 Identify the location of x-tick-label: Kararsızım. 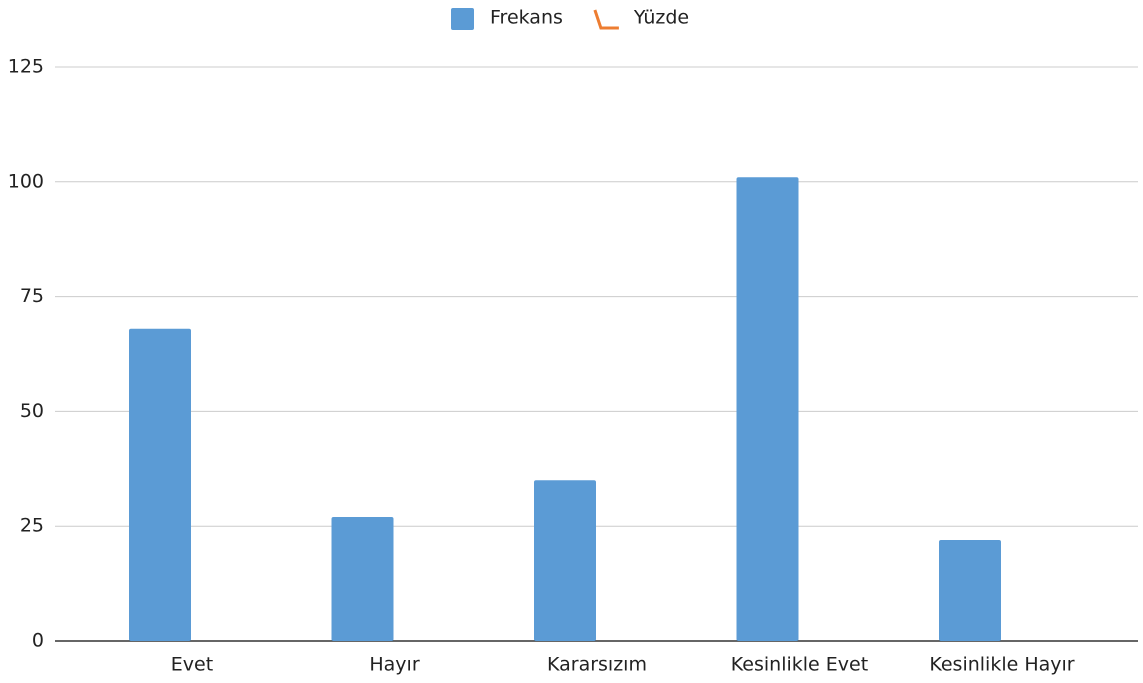
(597, 665).